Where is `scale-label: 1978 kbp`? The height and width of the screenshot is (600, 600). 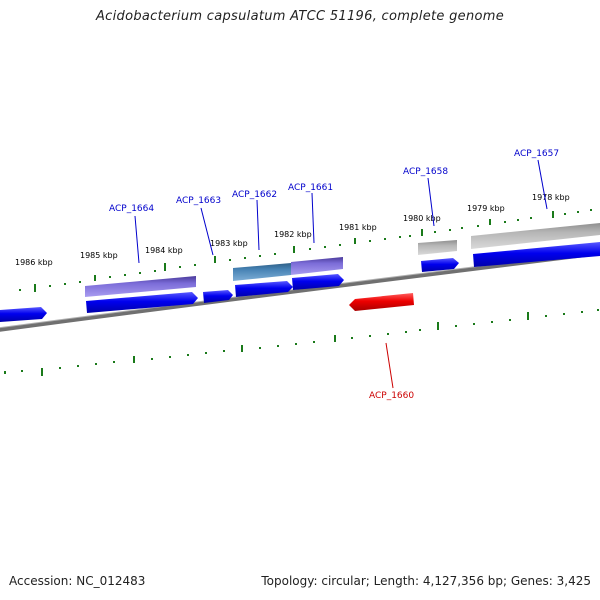
scale-label: 1978 kbp is located at coordinates (551, 197).